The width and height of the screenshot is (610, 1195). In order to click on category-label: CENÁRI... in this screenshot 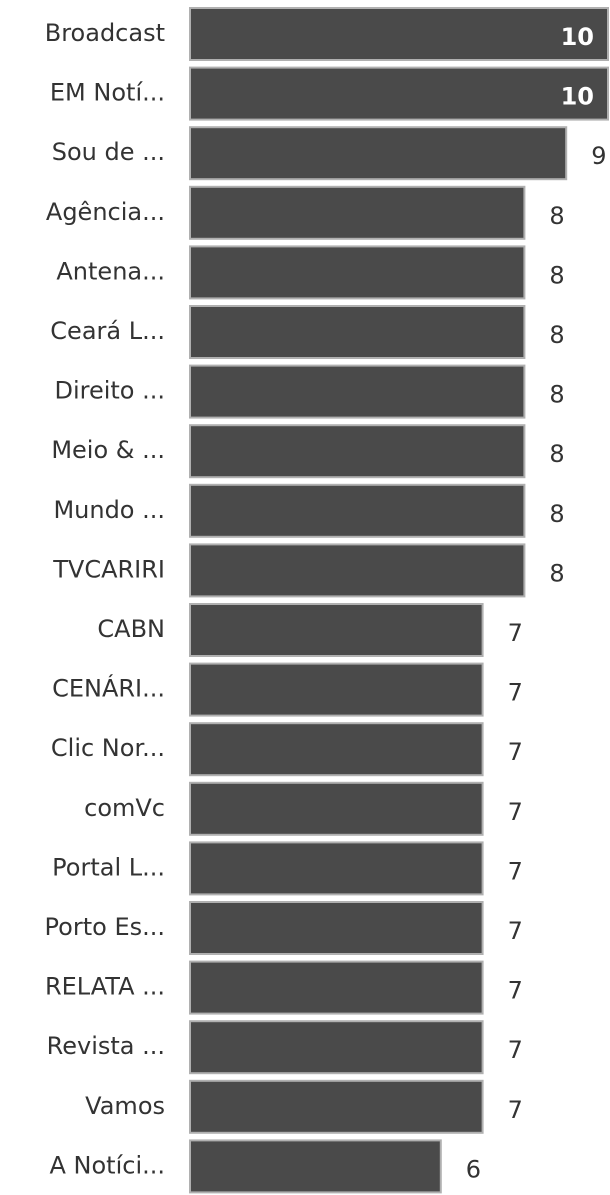, I will do `click(108, 688)`.